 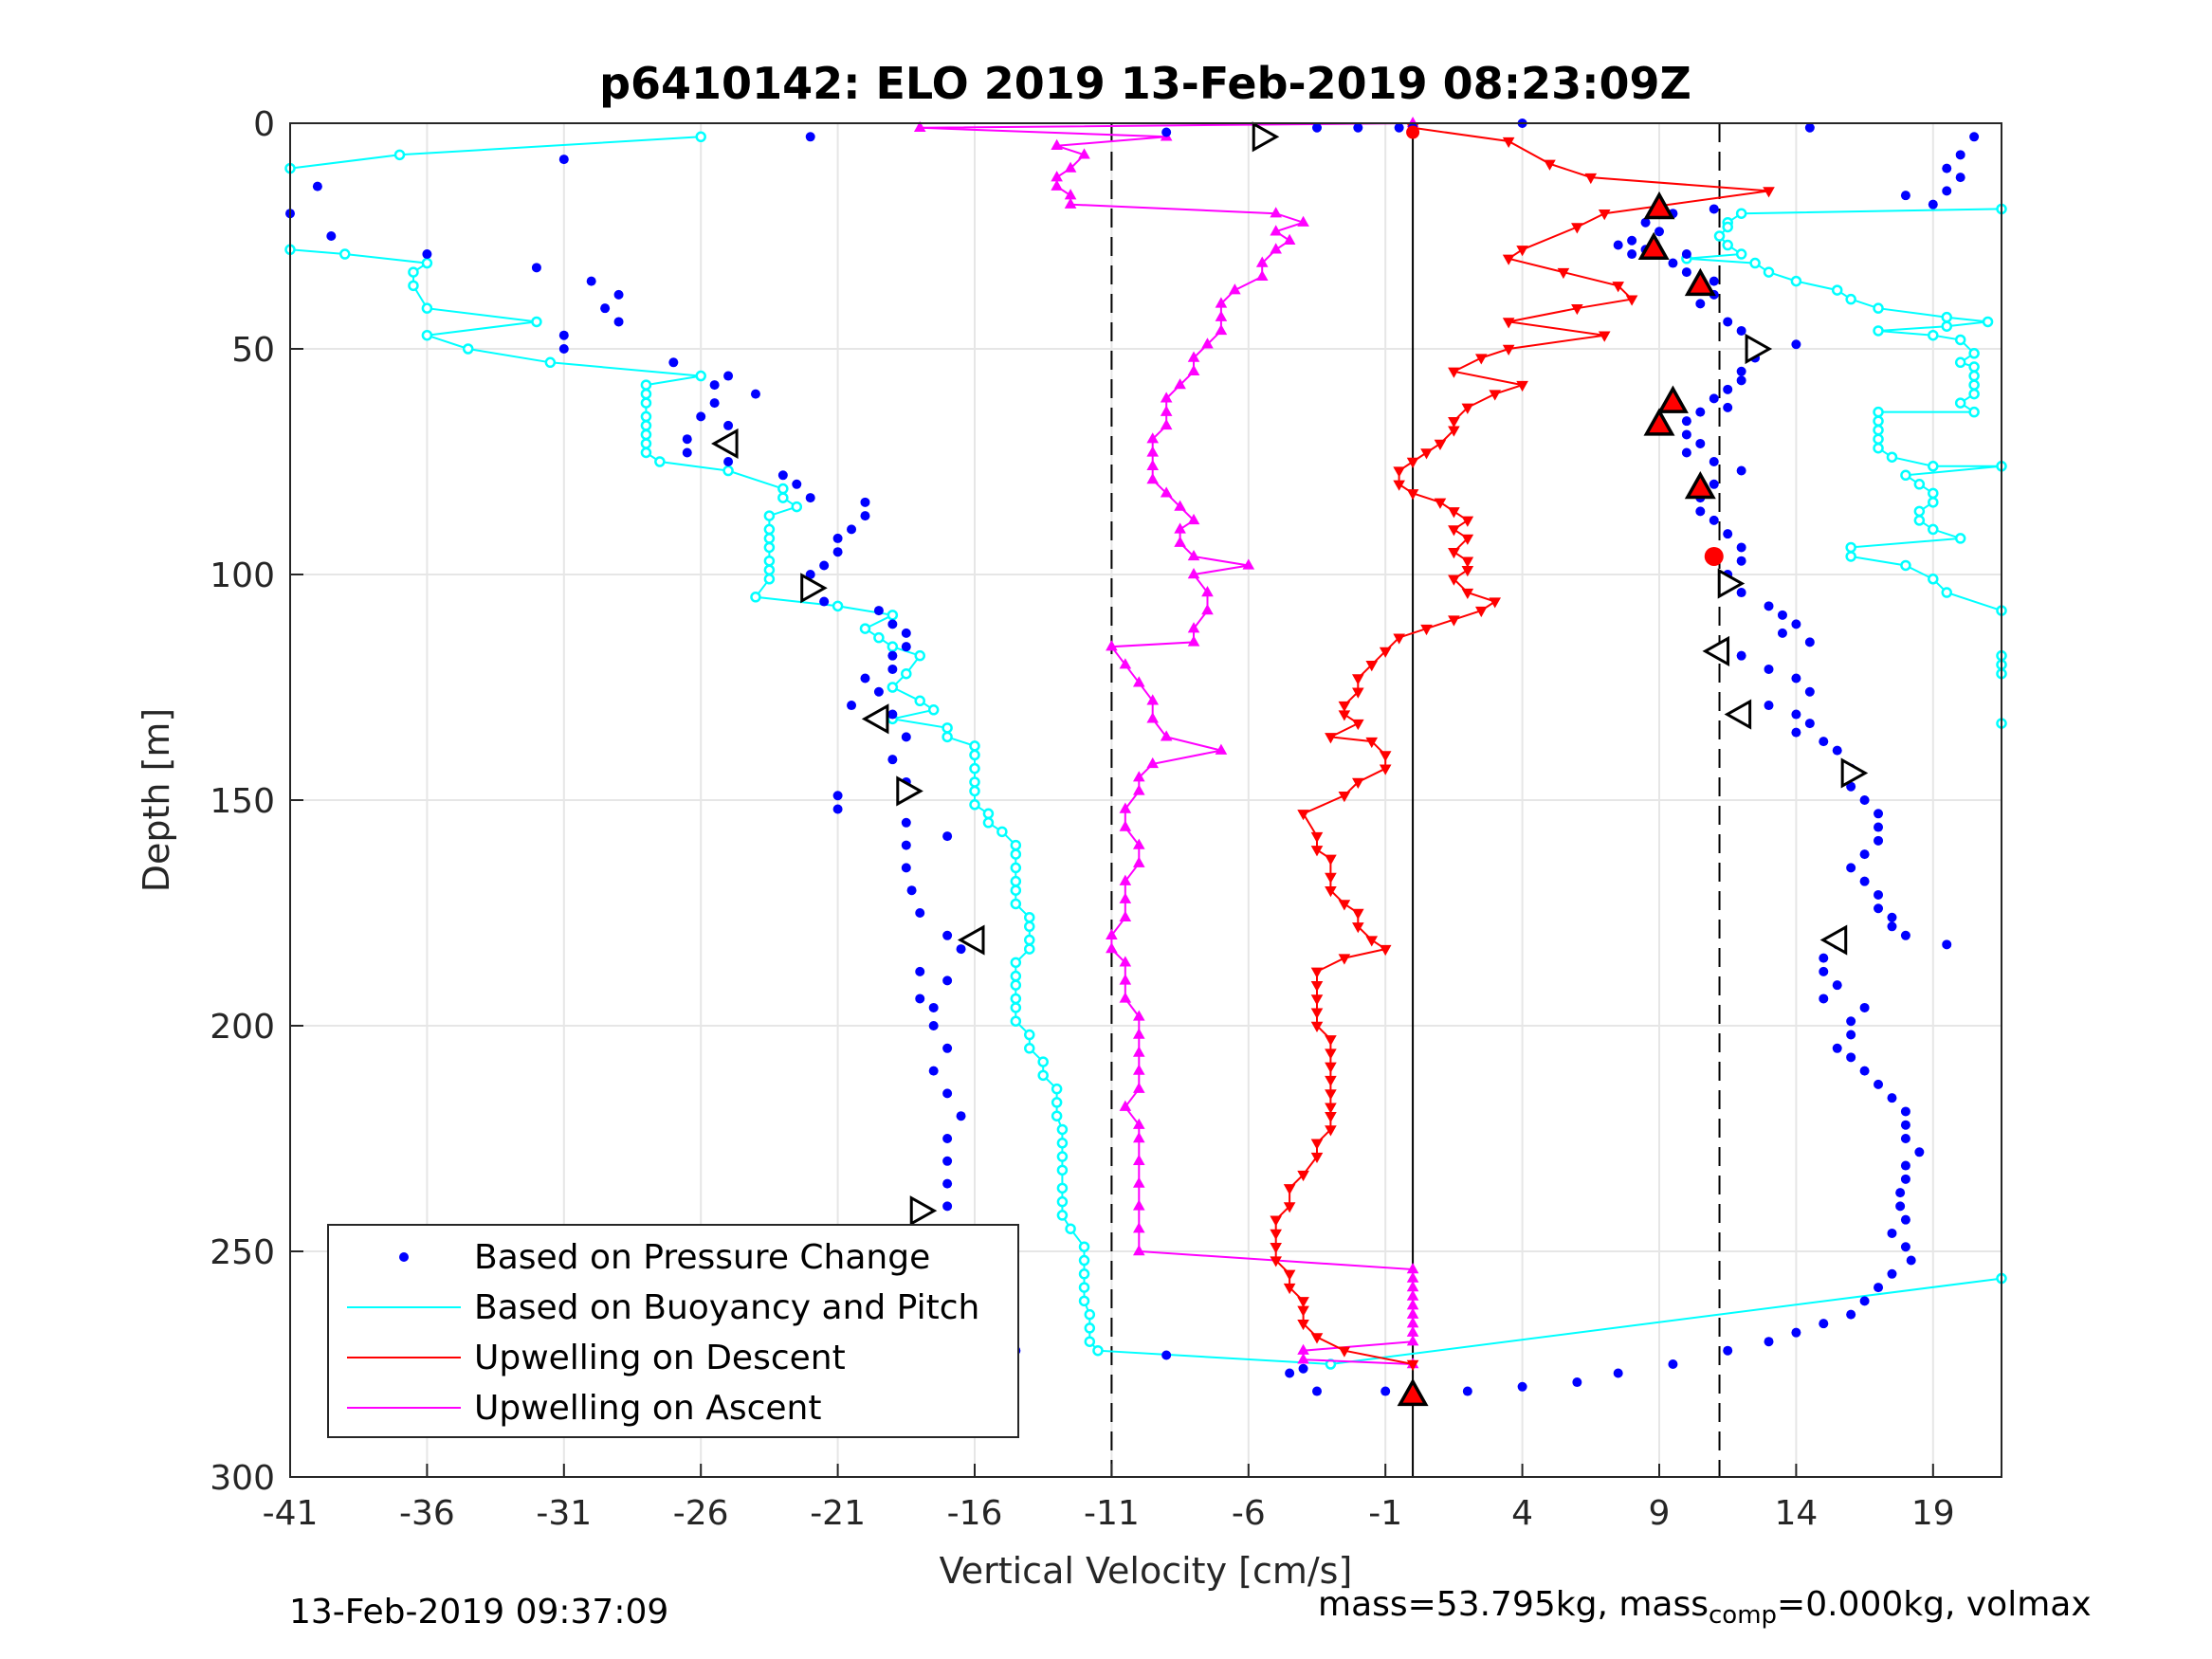 What do you see at coordinates (156, 800) in the screenshot?
I see `y-axis-label: Depth [m]` at bounding box center [156, 800].